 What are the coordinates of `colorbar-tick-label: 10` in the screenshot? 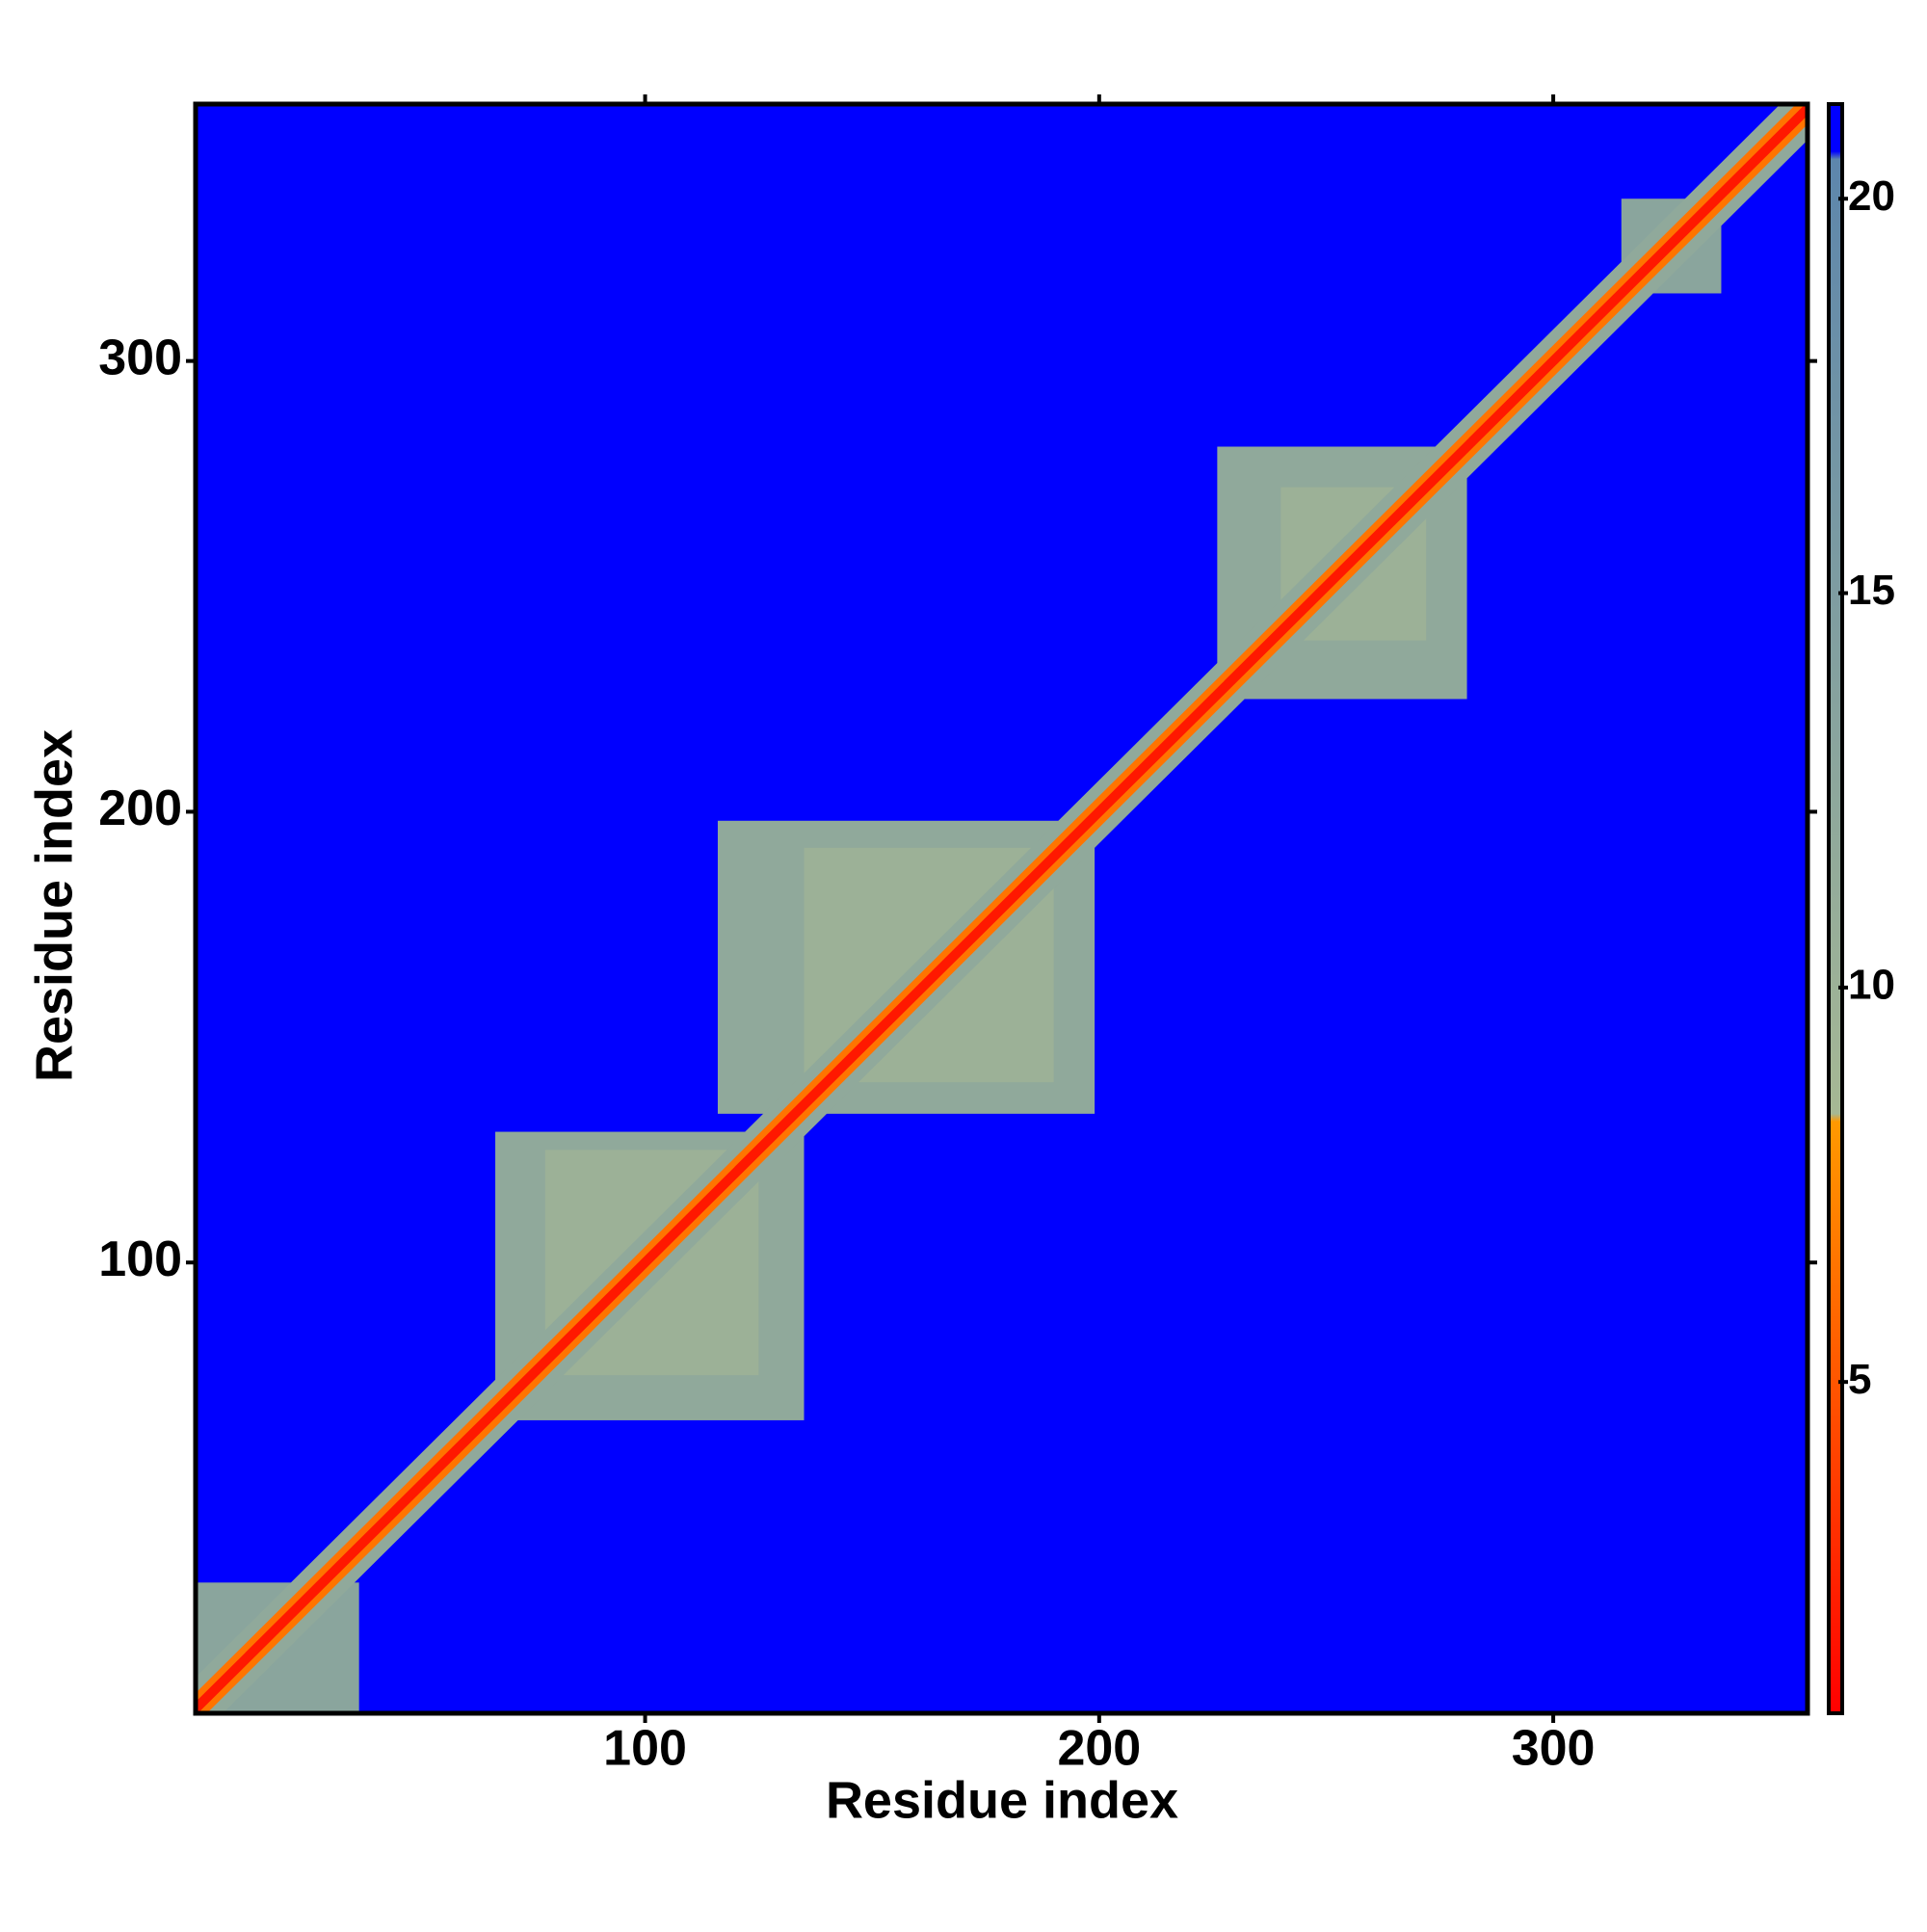 It's located at (1871, 984).